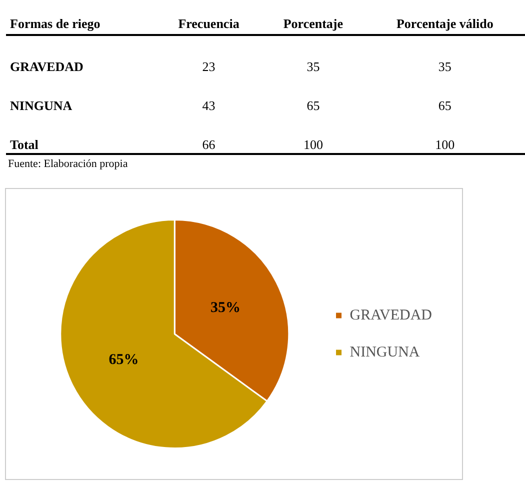 The width and height of the screenshot is (525, 498). Describe the element at coordinates (46, 66) in the screenshot. I see `category-label: GRAVEDAD` at that location.